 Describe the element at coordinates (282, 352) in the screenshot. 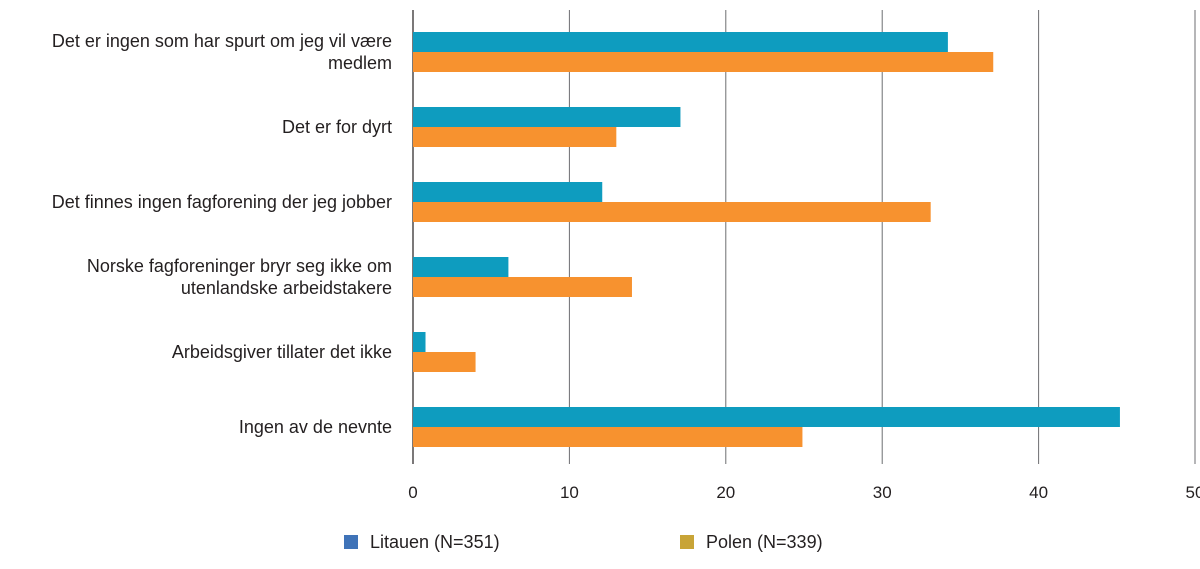

I see `category-label: Arbeidsgiver tillater det ikke` at that location.